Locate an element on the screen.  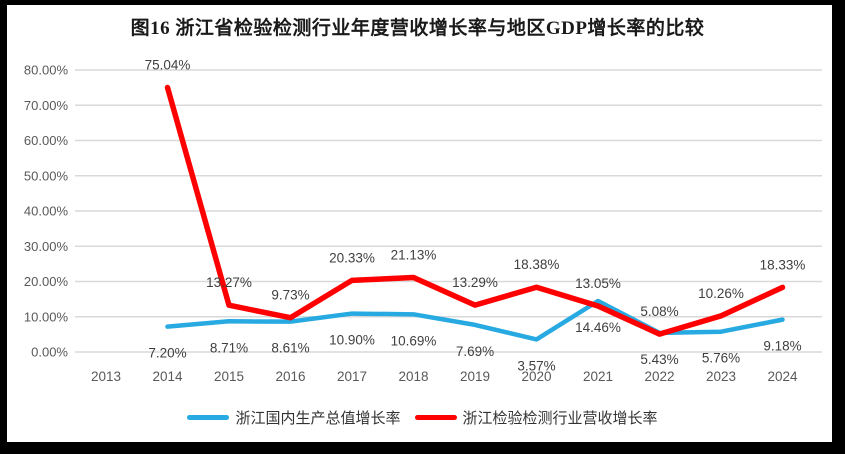
data-point-label: 18.38% is located at coordinates (537, 264).